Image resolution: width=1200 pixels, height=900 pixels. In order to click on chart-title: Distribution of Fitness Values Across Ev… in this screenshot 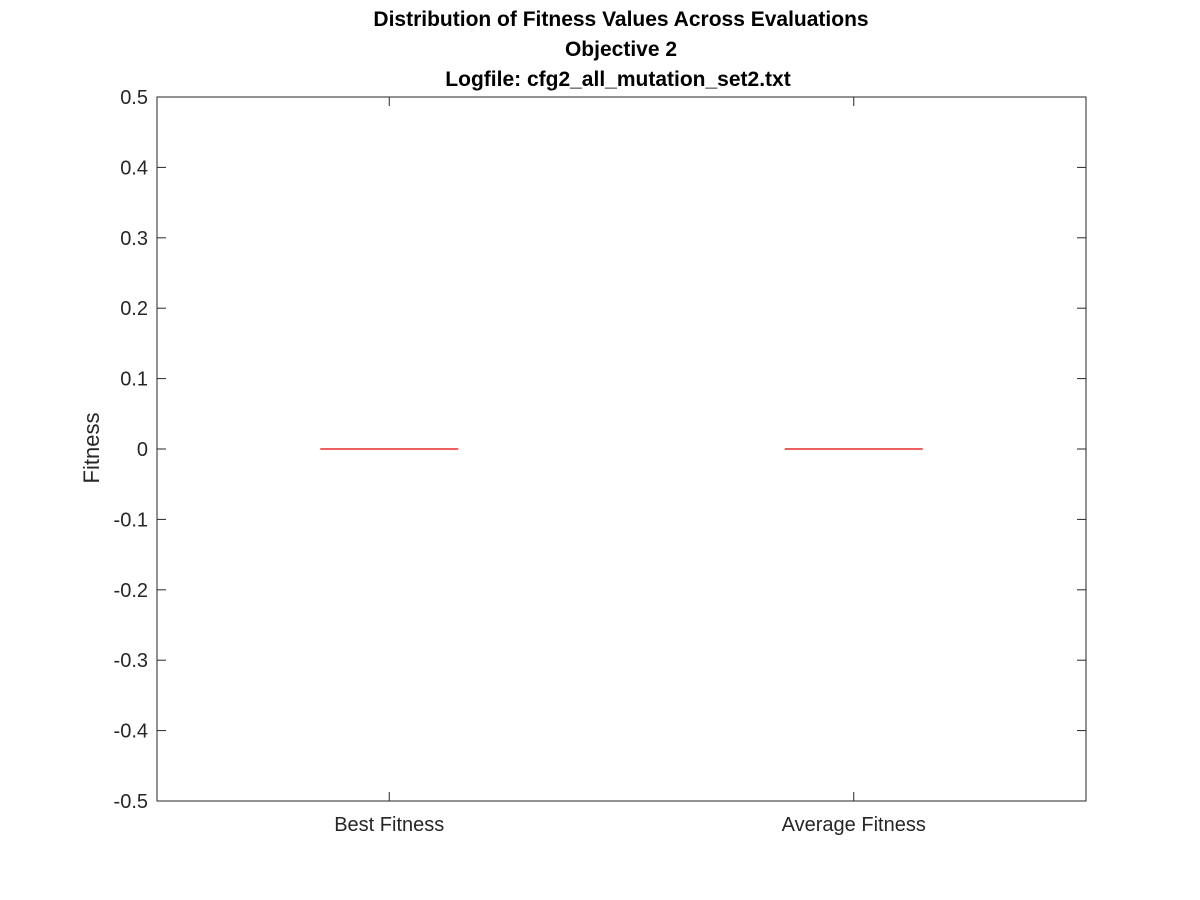, I will do `click(620, 49)`.